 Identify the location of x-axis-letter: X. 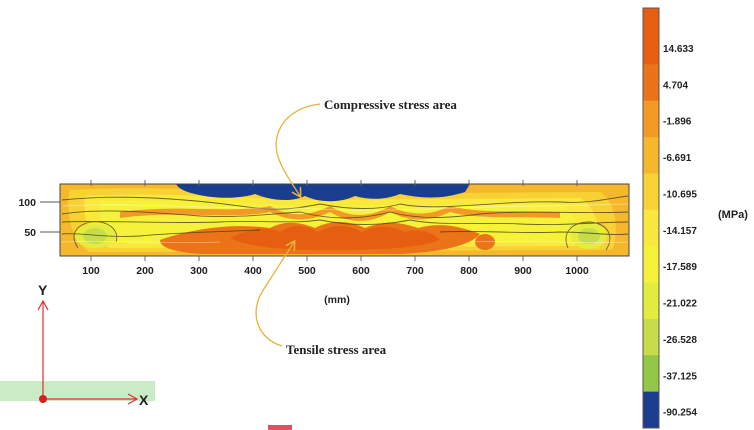
(144, 400).